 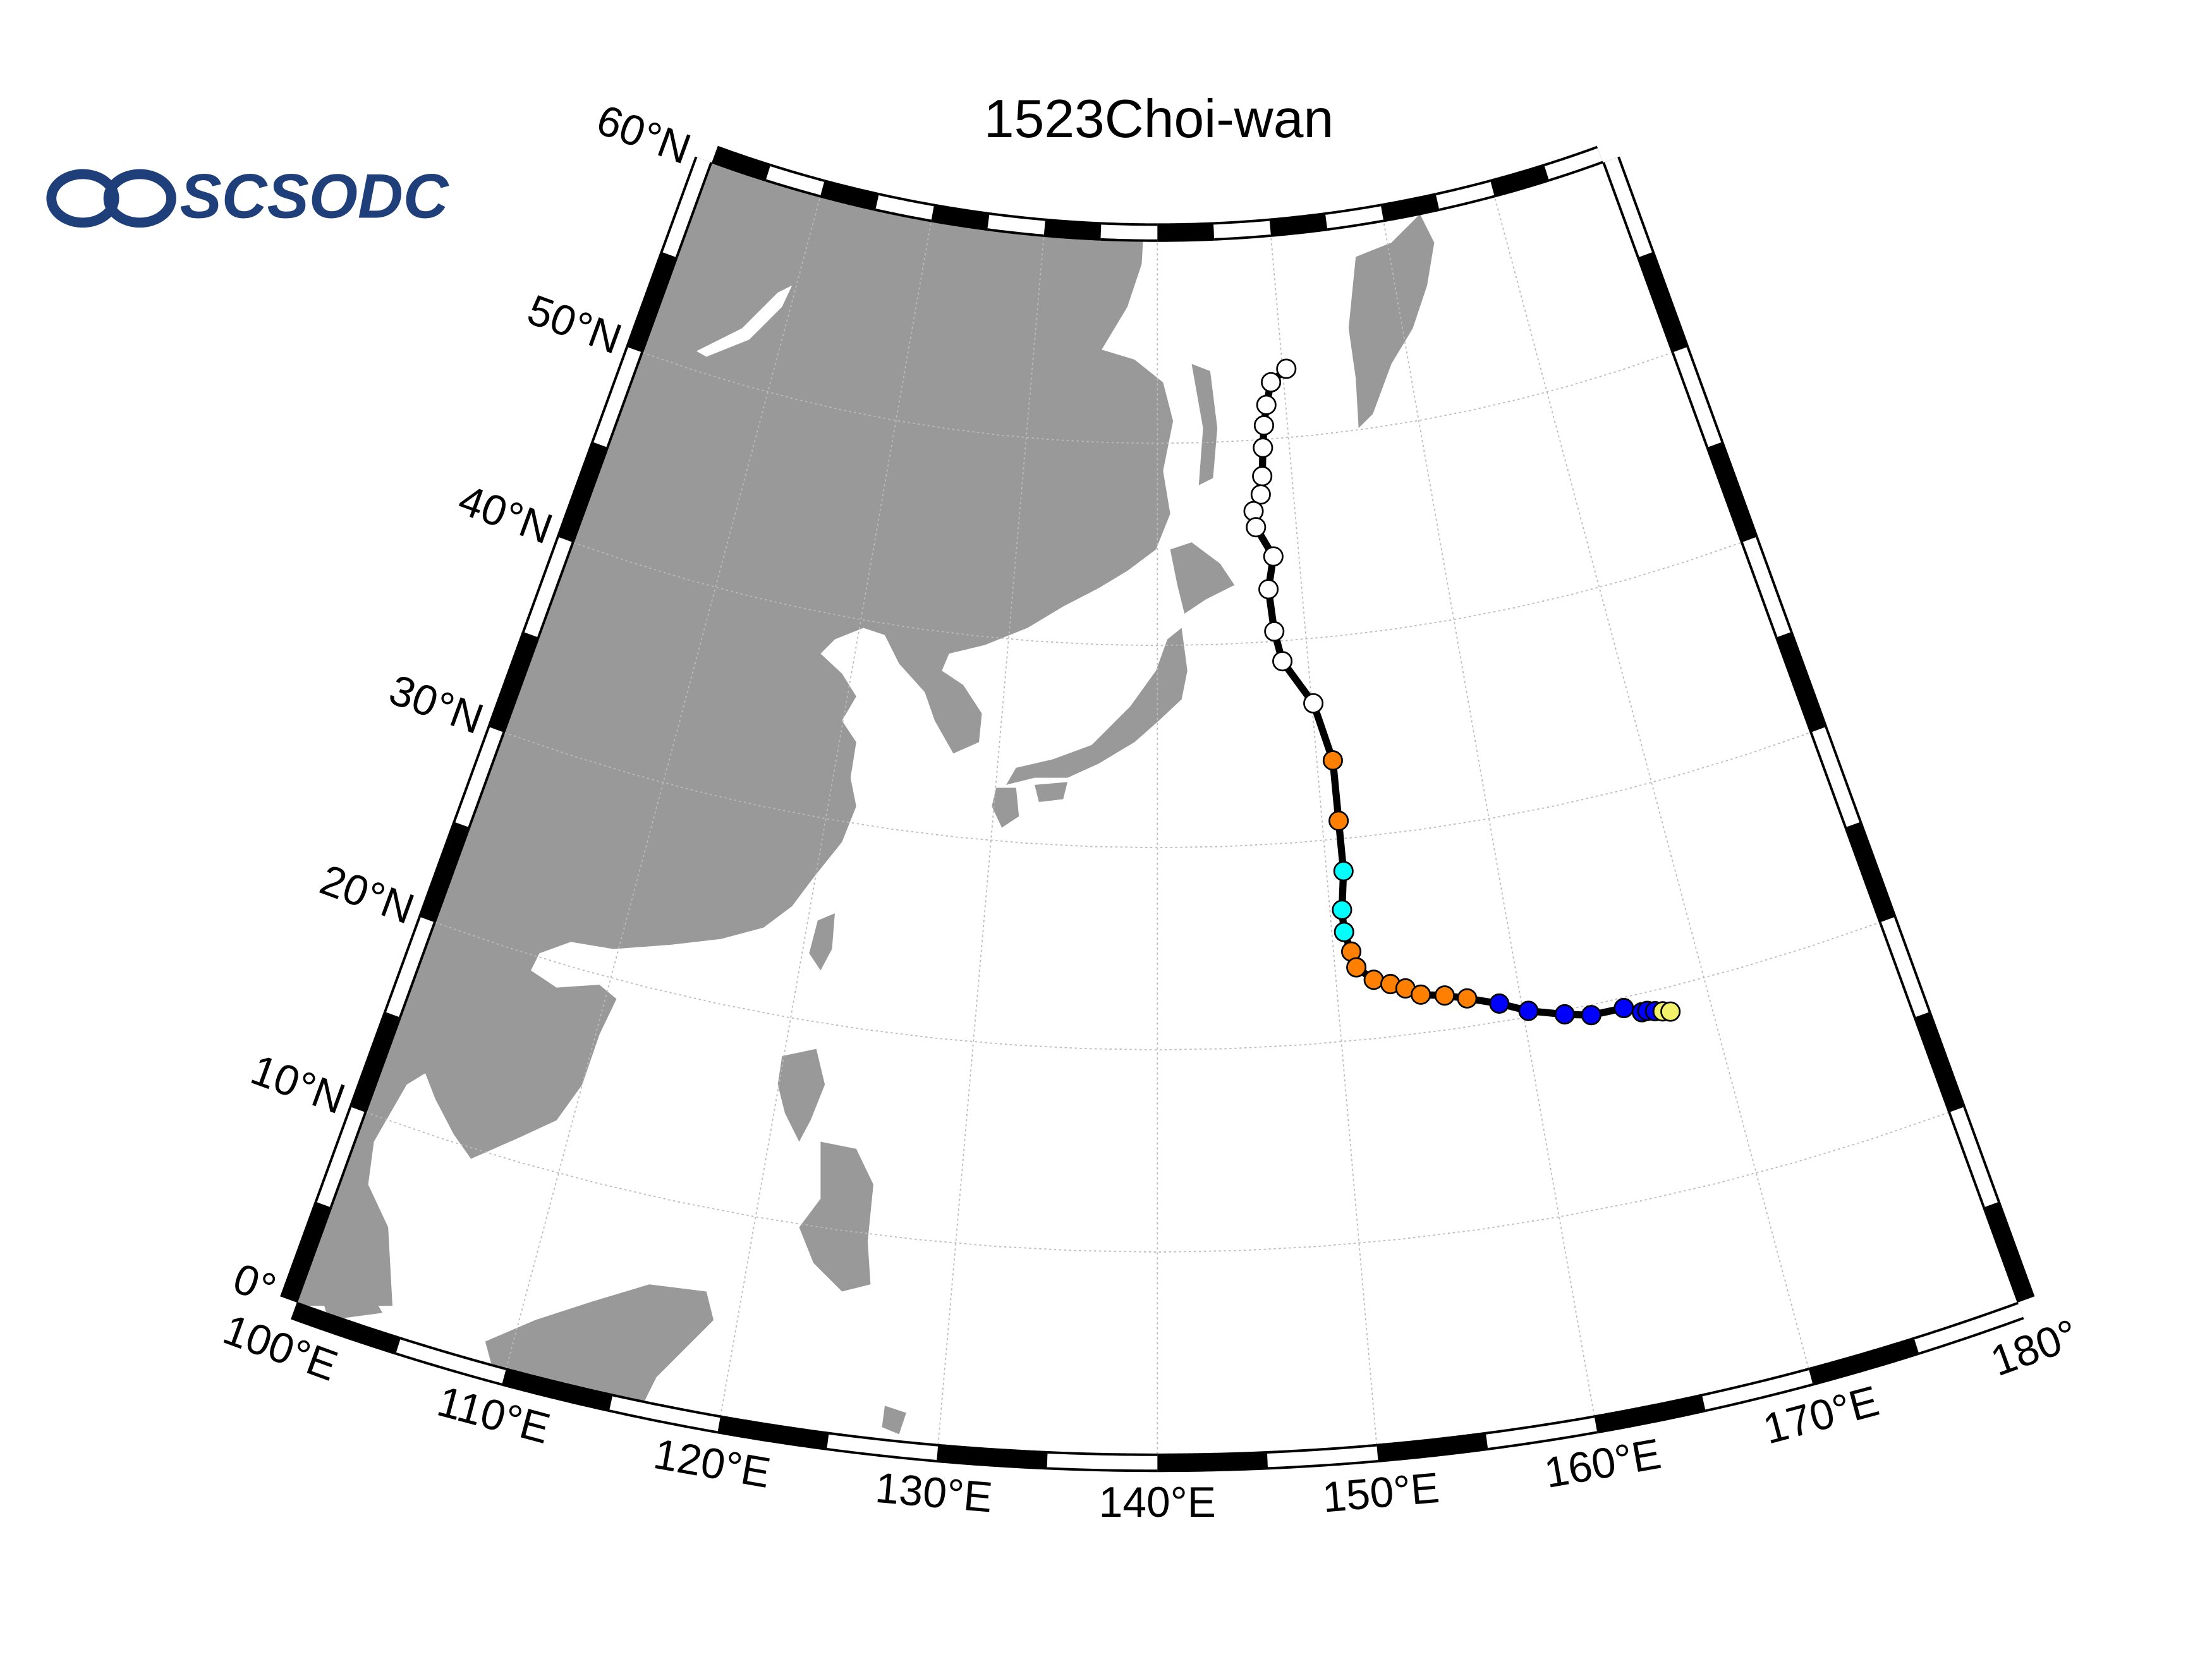 What do you see at coordinates (836, 1216) in the screenshot?
I see `mindanao` at bounding box center [836, 1216].